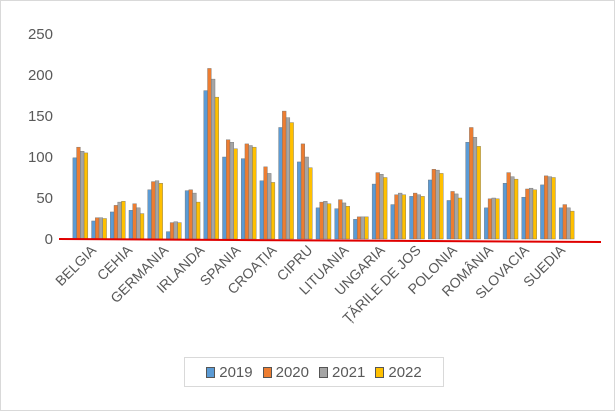 The width and height of the screenshot is (615, 411). What do you see at coordinates (292, 372) in the screenshot?
I see `legend-label-2020: 2020` at bounding box center [292, 372].